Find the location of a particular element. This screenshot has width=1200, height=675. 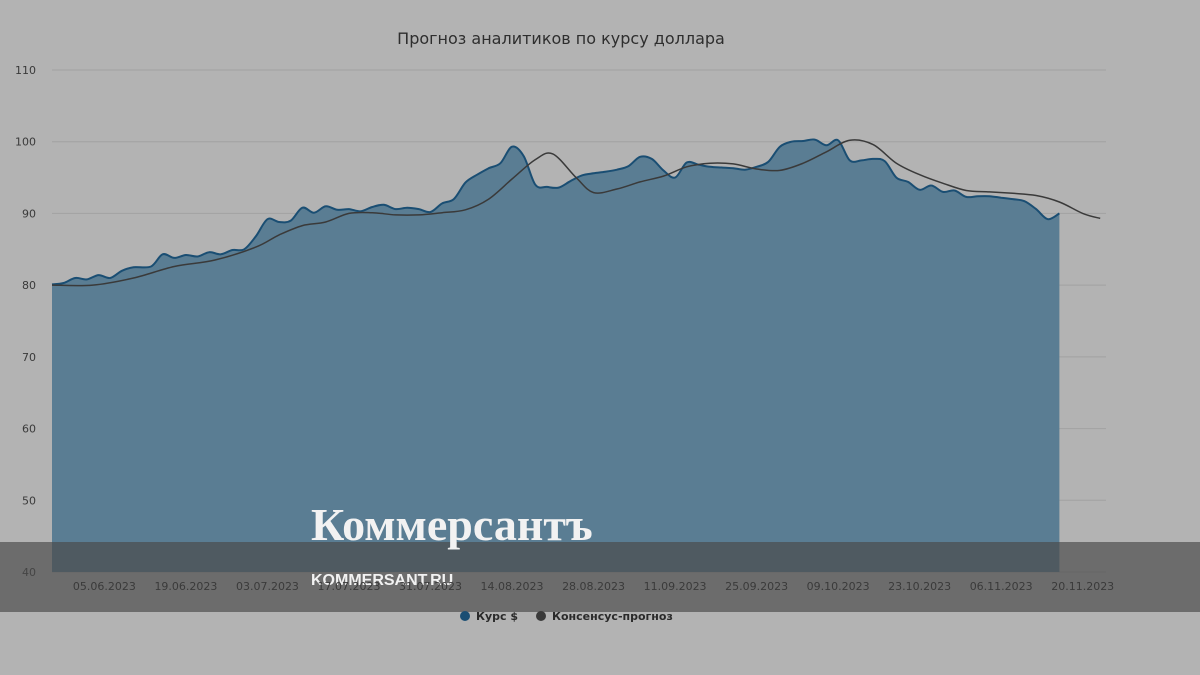

y-tick-label: 80 is located at coordinates (29, 285).